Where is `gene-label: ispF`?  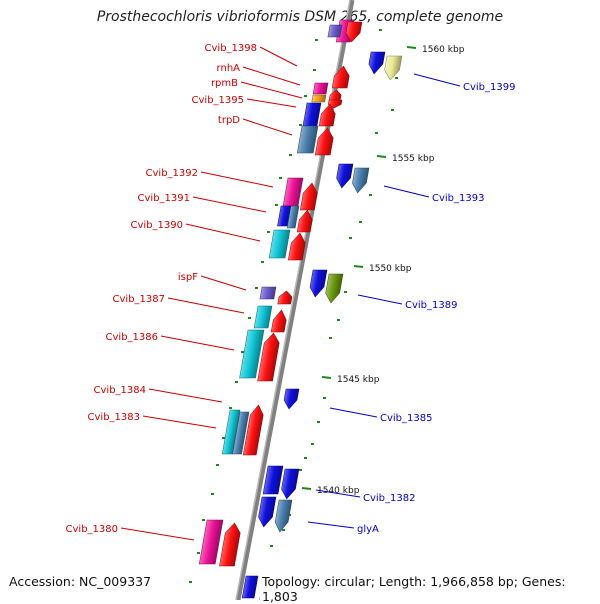
gene-label: ispF is located at coordinates (188, 277).